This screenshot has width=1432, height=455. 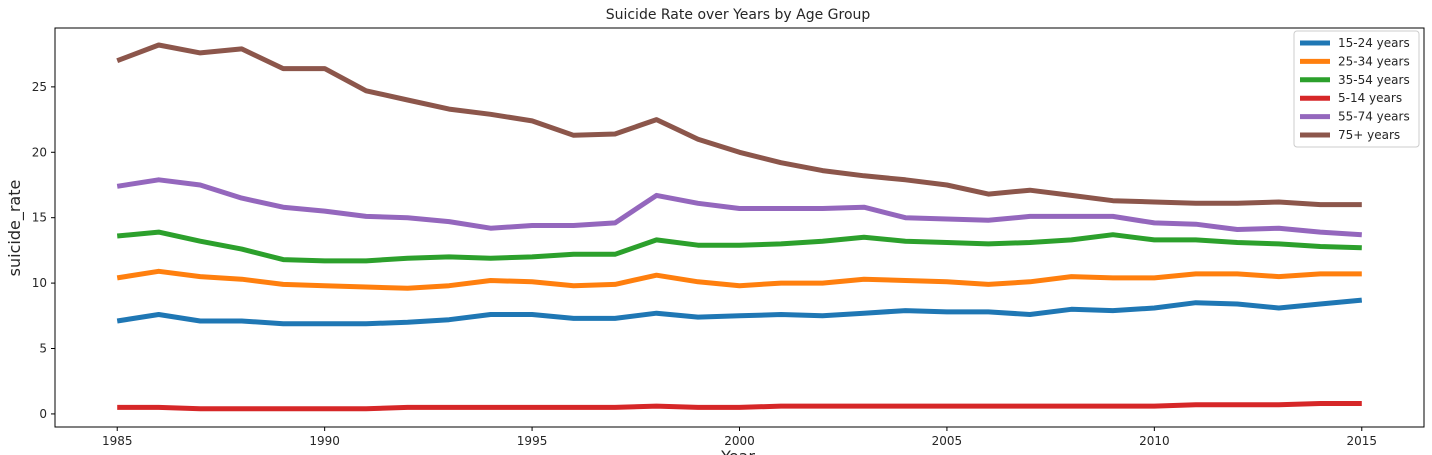 I want to click on y-tick-label: 0, so click(x=43, y=414).